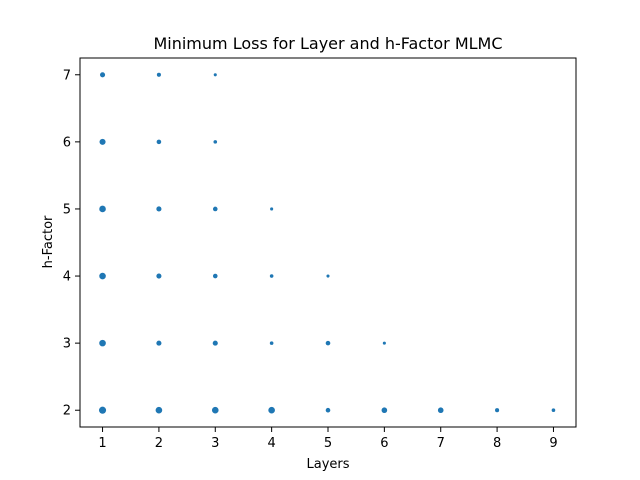  I want to click on y-tick-label: 2, so click(67, 411).